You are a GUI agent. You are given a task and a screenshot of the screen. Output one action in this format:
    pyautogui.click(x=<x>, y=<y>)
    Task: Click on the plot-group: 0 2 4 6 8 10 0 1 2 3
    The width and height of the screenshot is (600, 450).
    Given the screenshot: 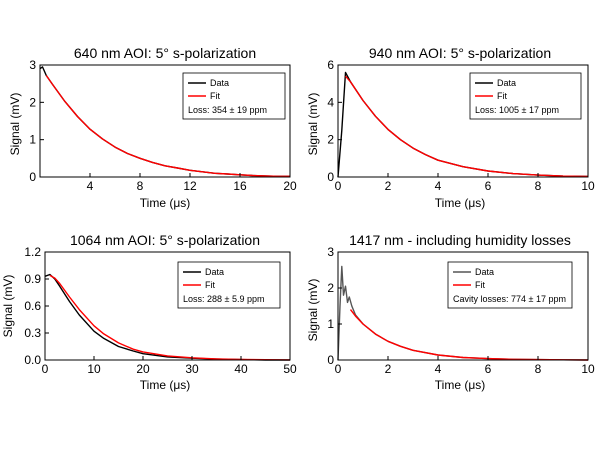 What is the action you would take?
    pyautogui.click(x=461, y=310)
    